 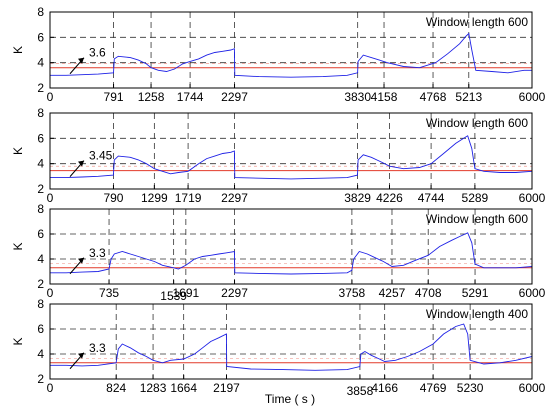 What do you see at coordinates (173, 296) in the screenshot?
I see `x-tick-label: 1539` at bounding box center [173, 296].